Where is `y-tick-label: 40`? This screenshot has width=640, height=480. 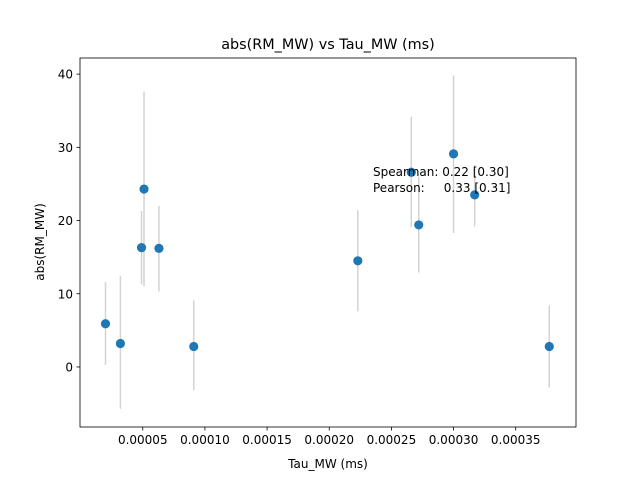
y-tick-label: 40 is located at coordinates (65, 75).